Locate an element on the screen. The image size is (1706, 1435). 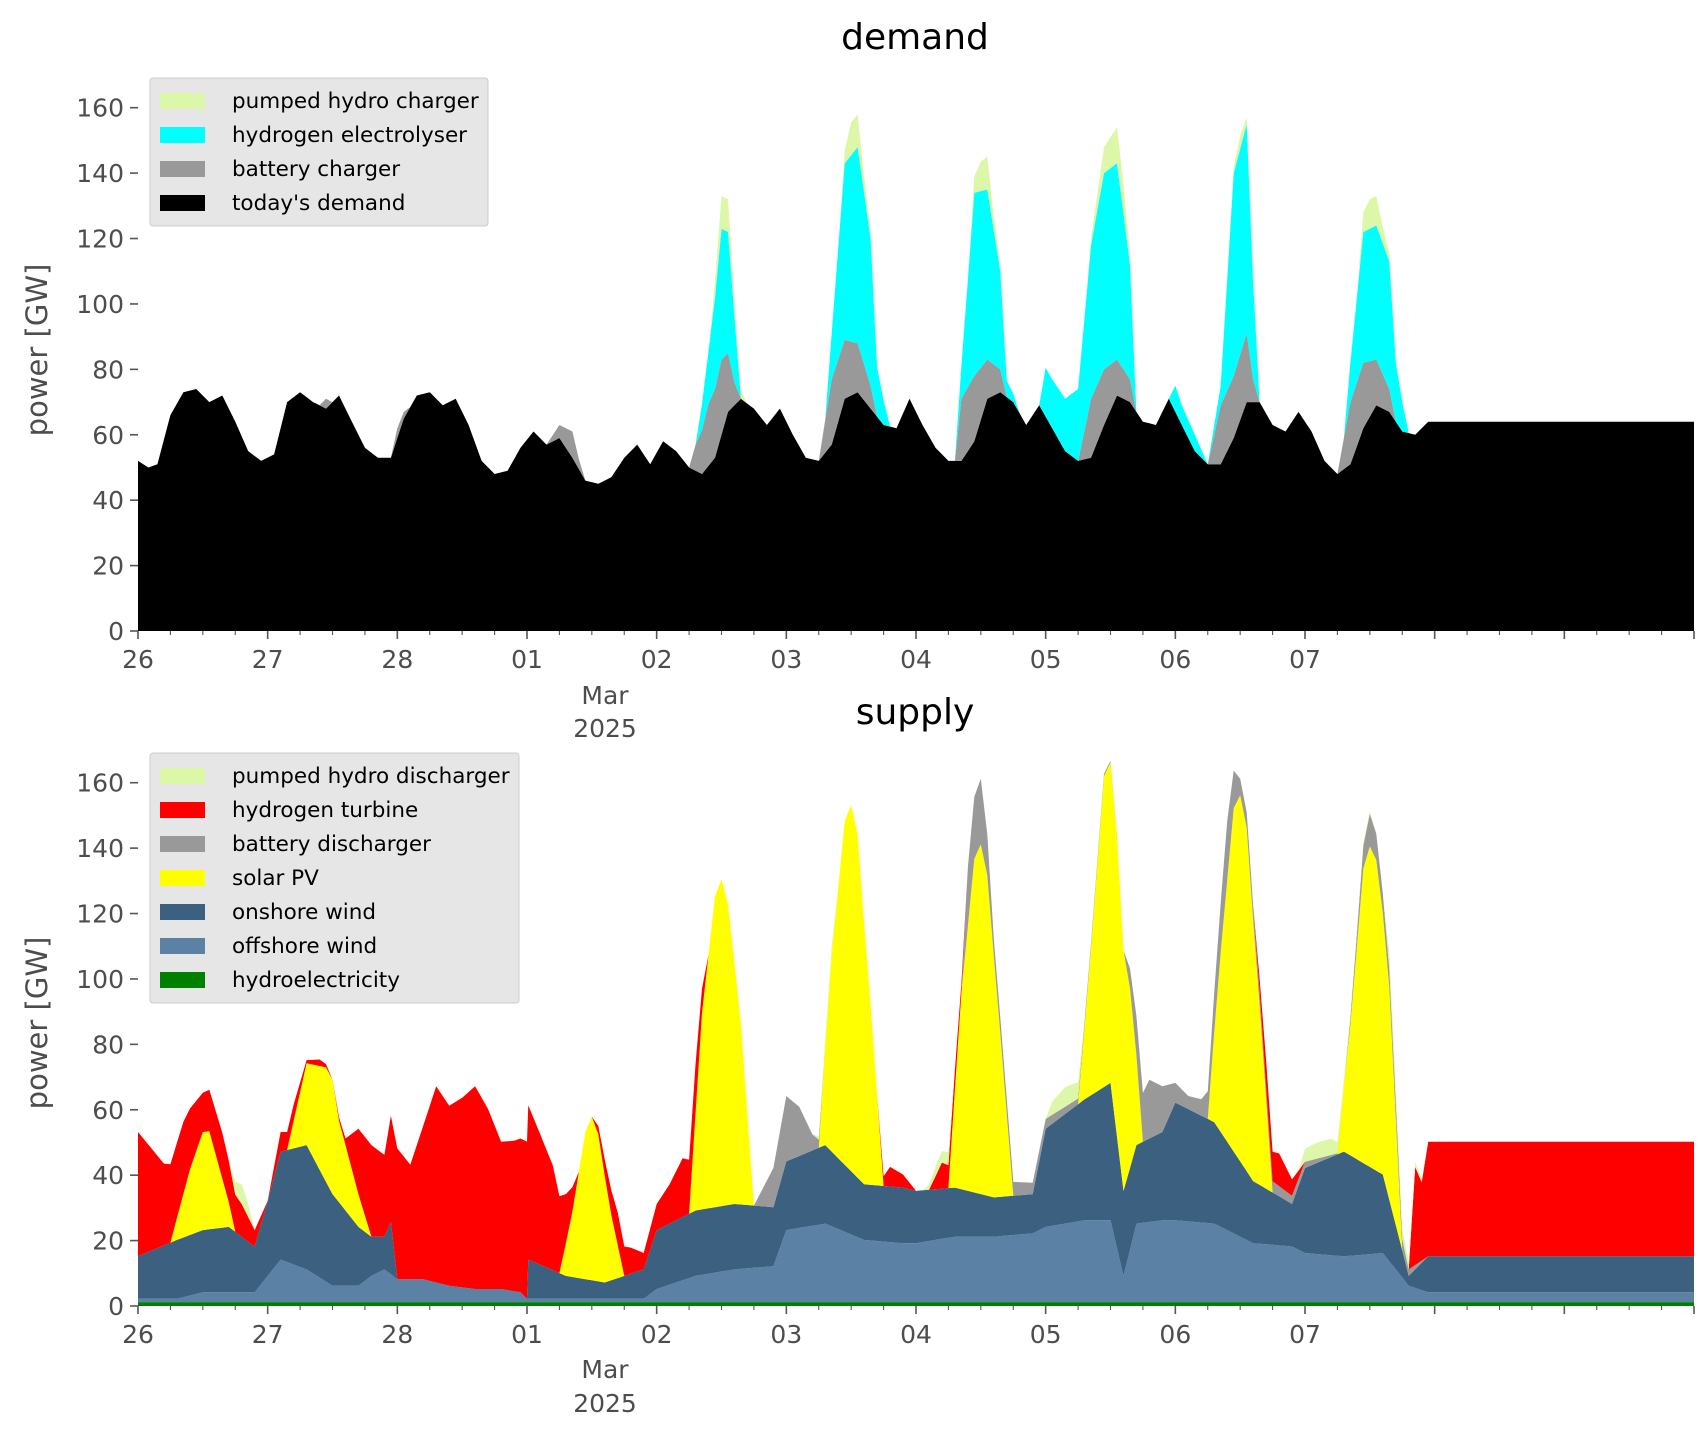
supply-x-axis: 26 27 28 01 02 03 04 05 06 07 is located at coordinates (908, 1327).